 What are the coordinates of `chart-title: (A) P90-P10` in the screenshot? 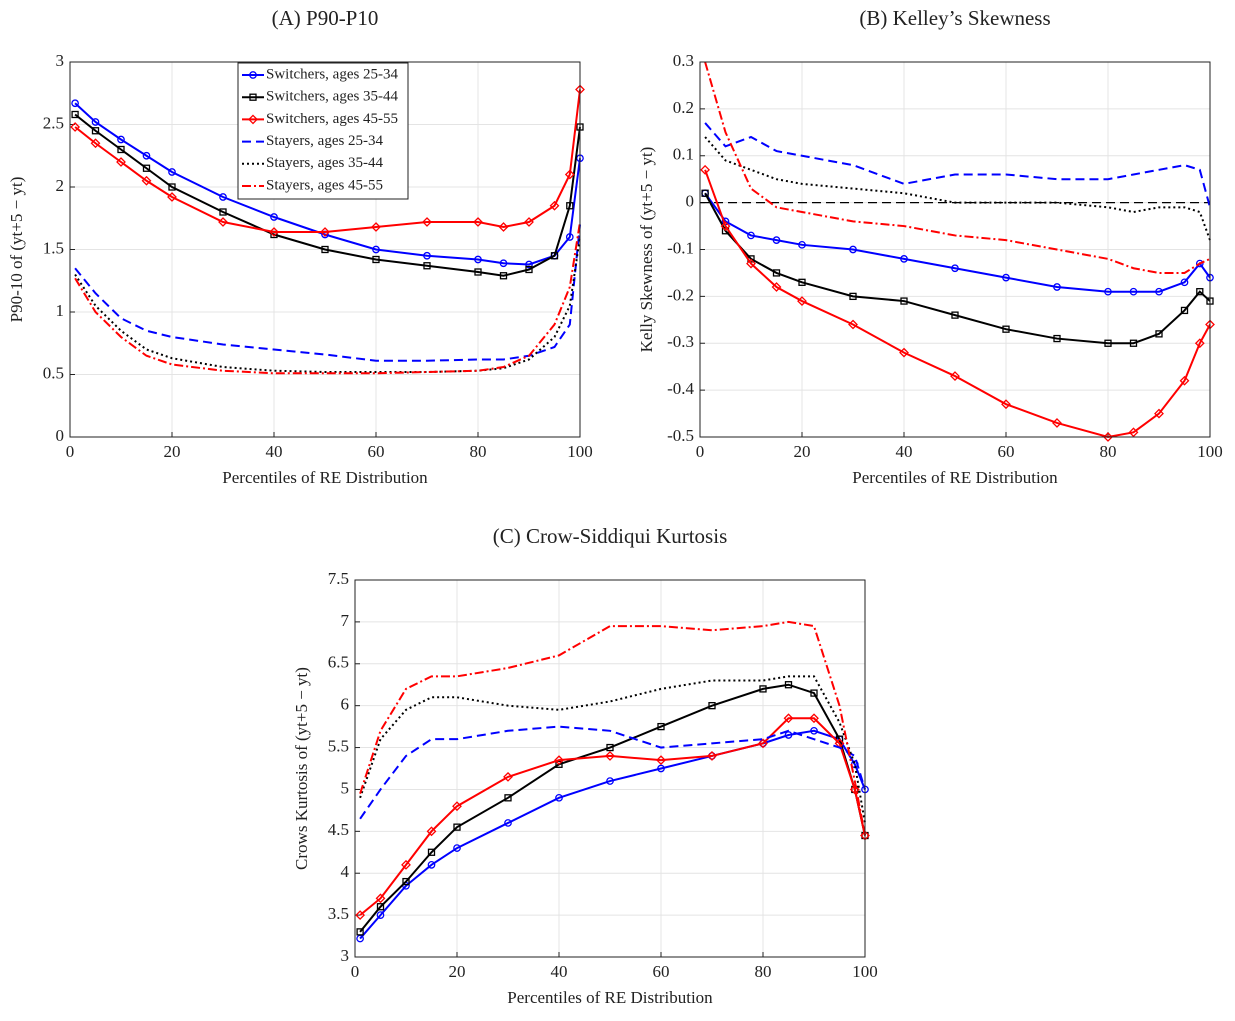 It's located at (325, 18).